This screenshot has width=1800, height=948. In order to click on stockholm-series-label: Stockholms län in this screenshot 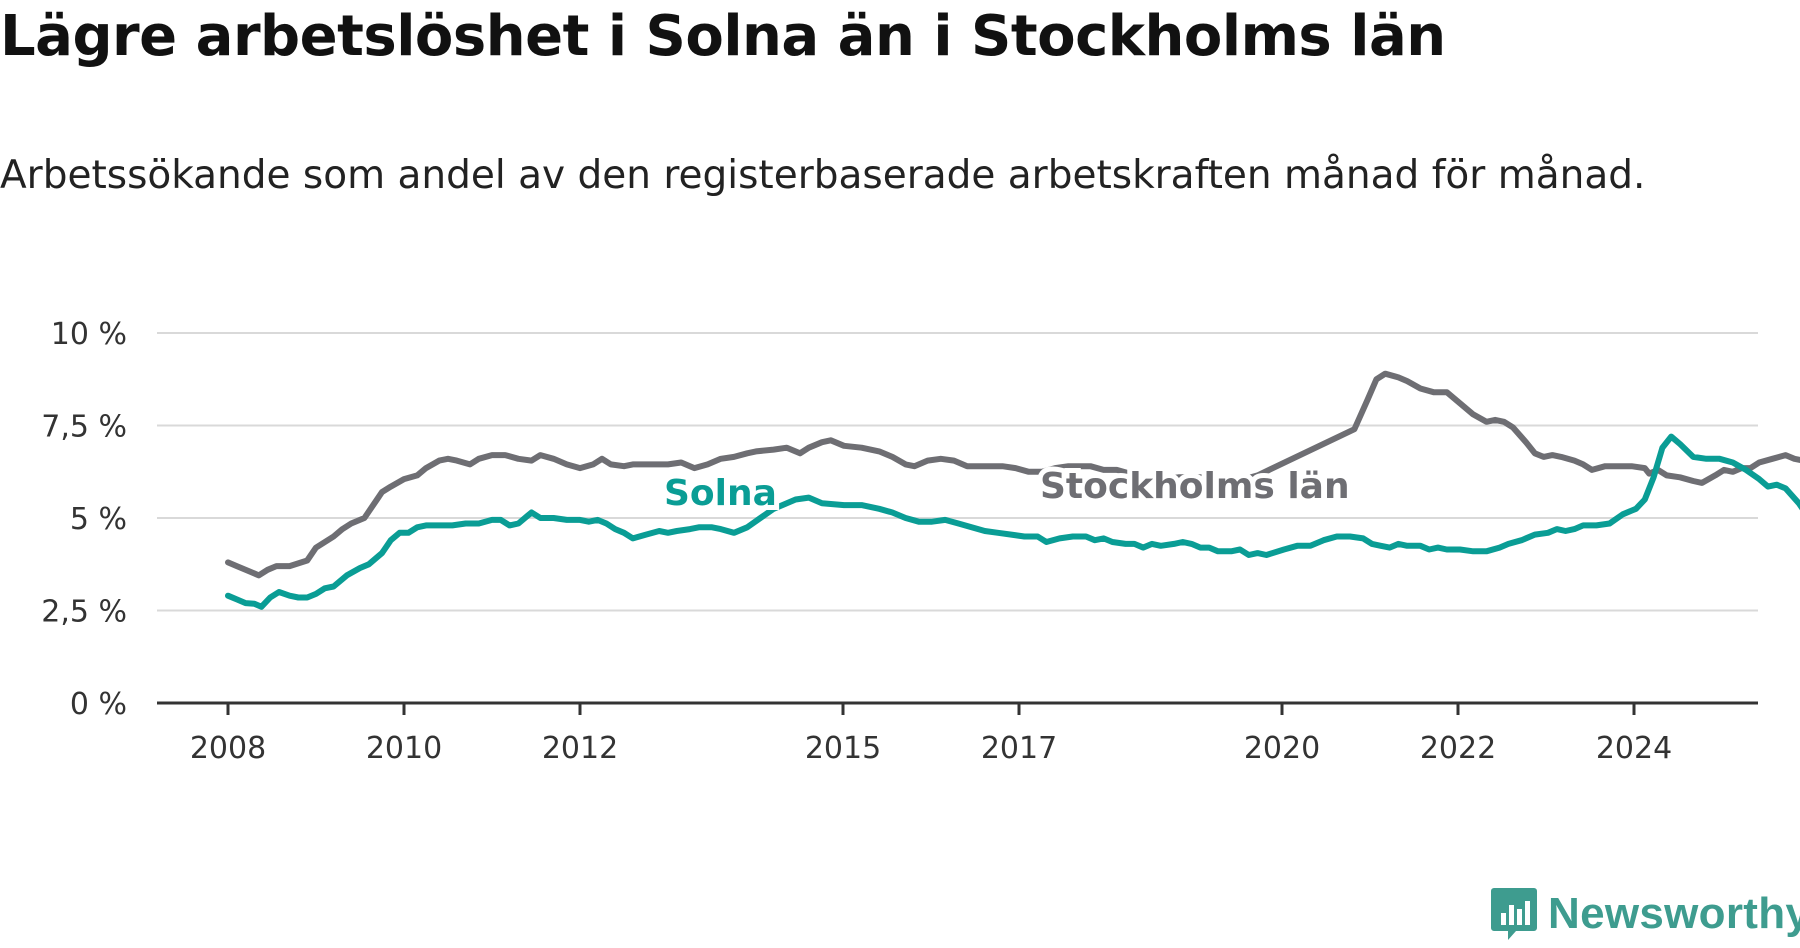, I will do `click(1195, 486)`.